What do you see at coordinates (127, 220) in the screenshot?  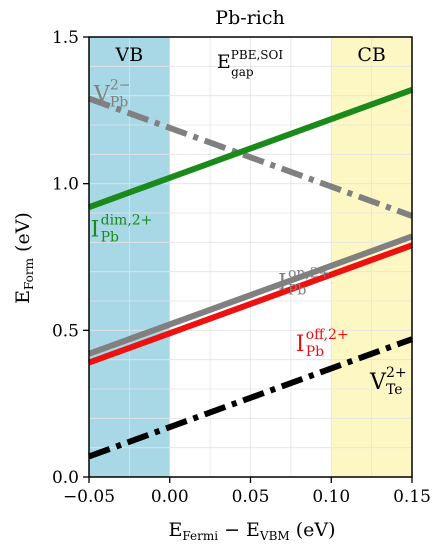 I see `series-label-sup: dim,2+` at bounding box center [127, 220].